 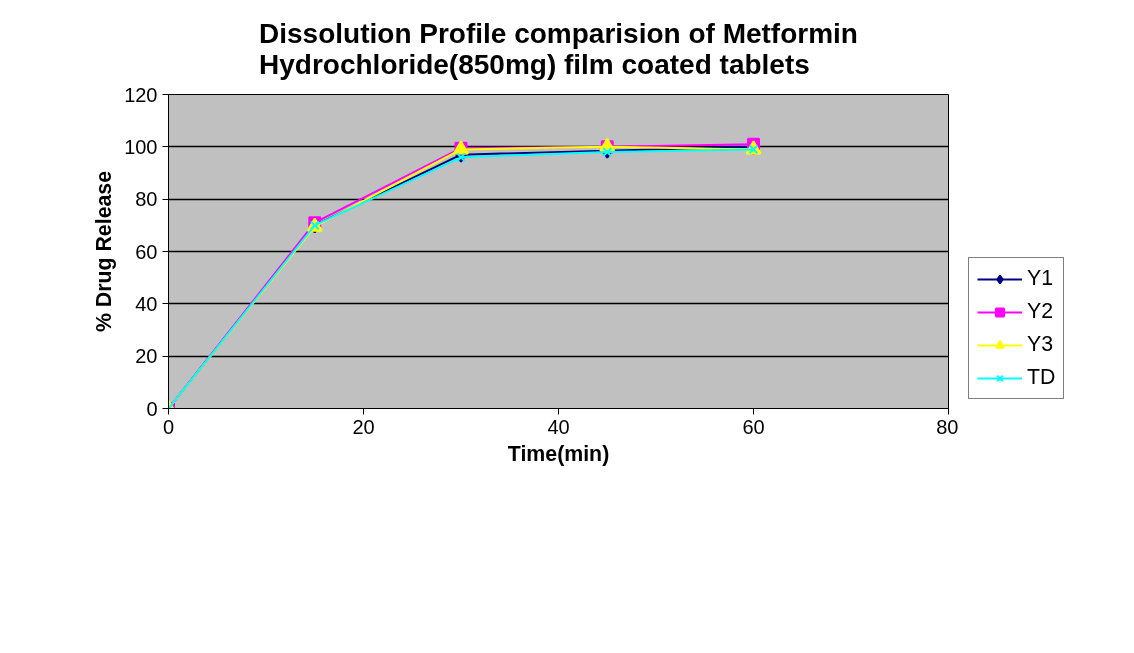 What do you see at coordinates (146, 251) in the screenshot?
I see `y-tick-label: 60` at bounding box center [146, 251].